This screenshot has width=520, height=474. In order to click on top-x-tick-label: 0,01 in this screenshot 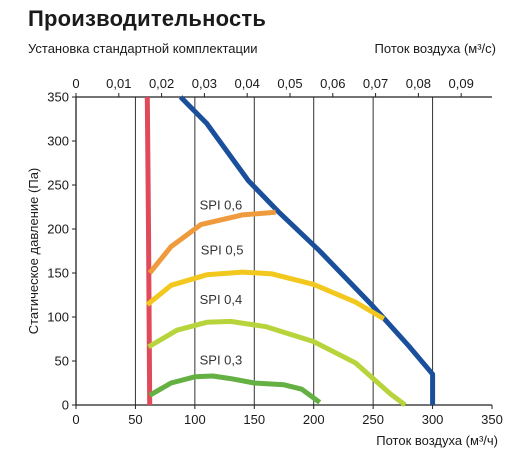, I will do `click(118, 83)`.